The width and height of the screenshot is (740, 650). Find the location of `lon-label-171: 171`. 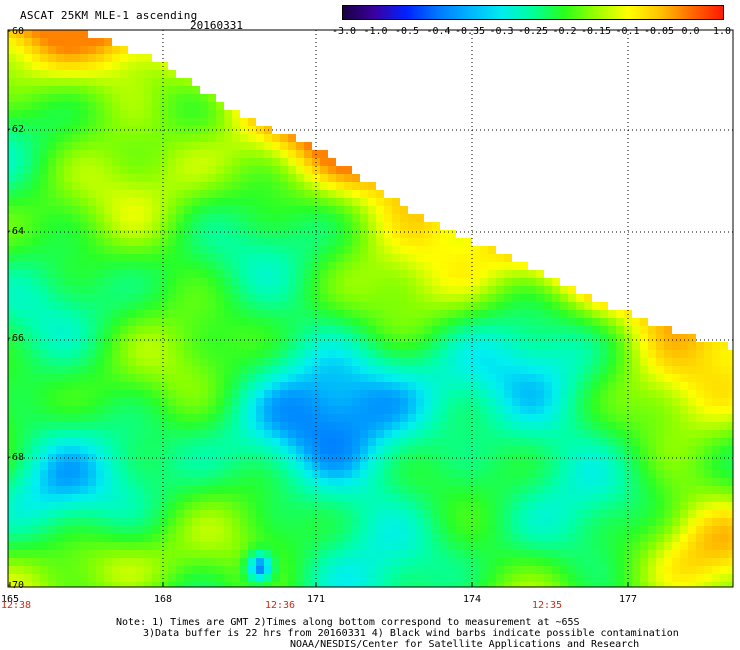

lon-label-171: 171 is located at coordinates (316, 599).